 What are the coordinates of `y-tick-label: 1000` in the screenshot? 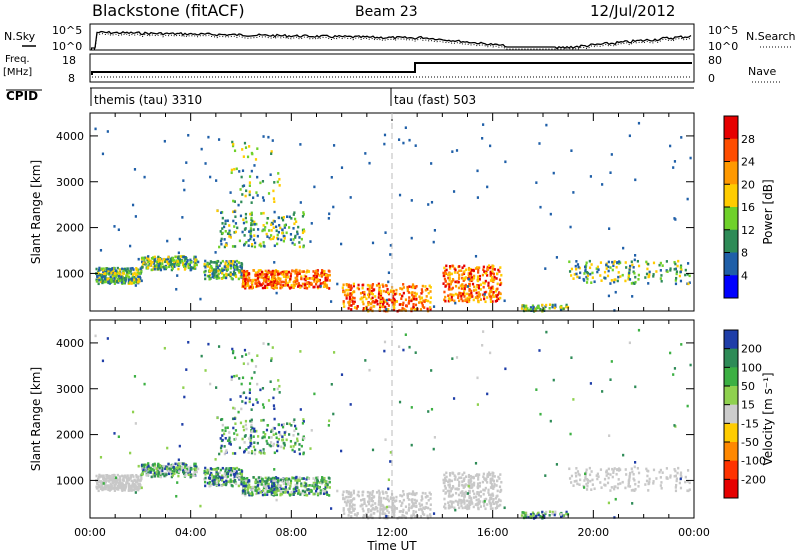 It's located at (70, 273).